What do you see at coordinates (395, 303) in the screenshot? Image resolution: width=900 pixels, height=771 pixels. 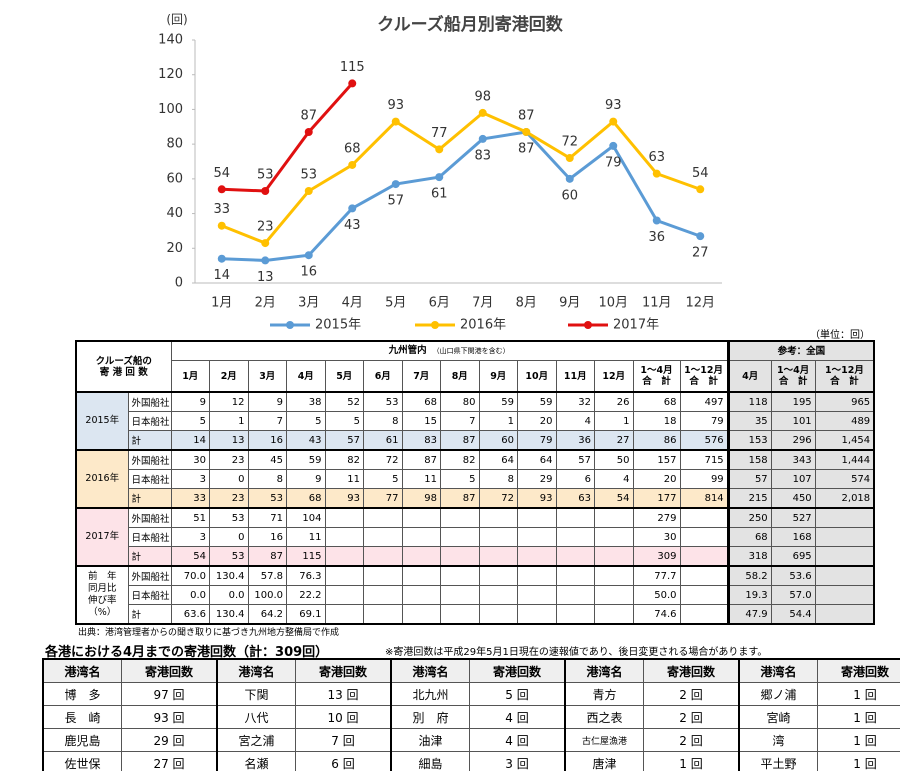 I see `x-tick-label: 5月` at bounding box center [395, 303].